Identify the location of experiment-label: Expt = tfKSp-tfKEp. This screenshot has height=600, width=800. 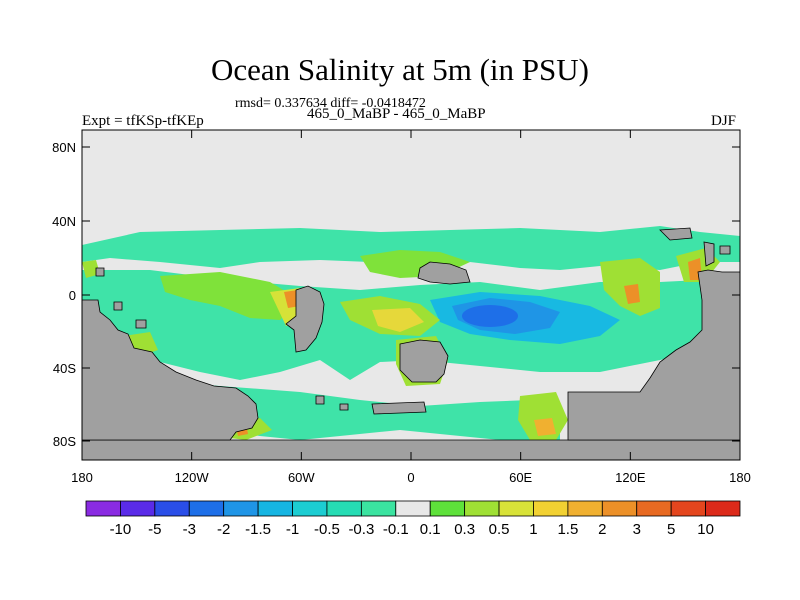
(143, 121).